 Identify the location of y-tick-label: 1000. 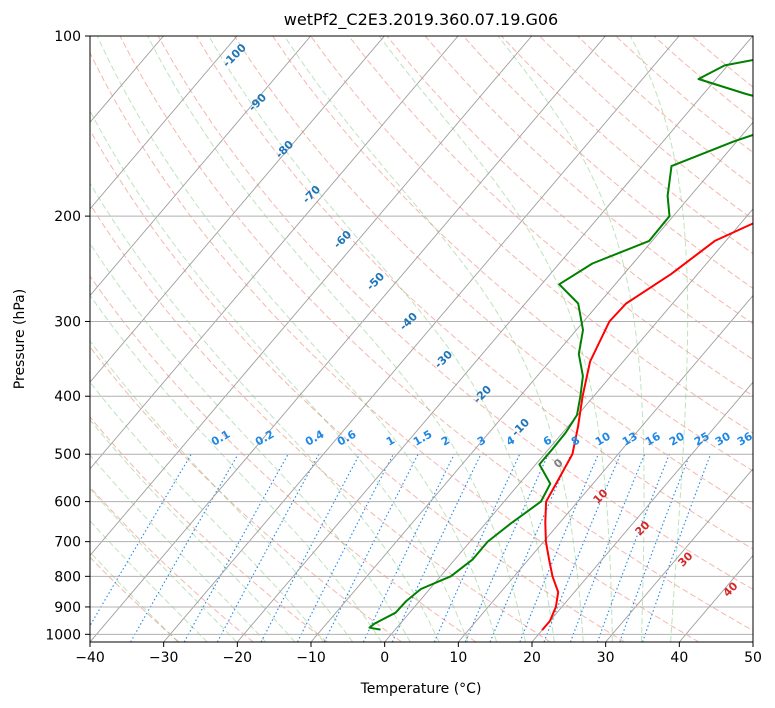
(63, 635).